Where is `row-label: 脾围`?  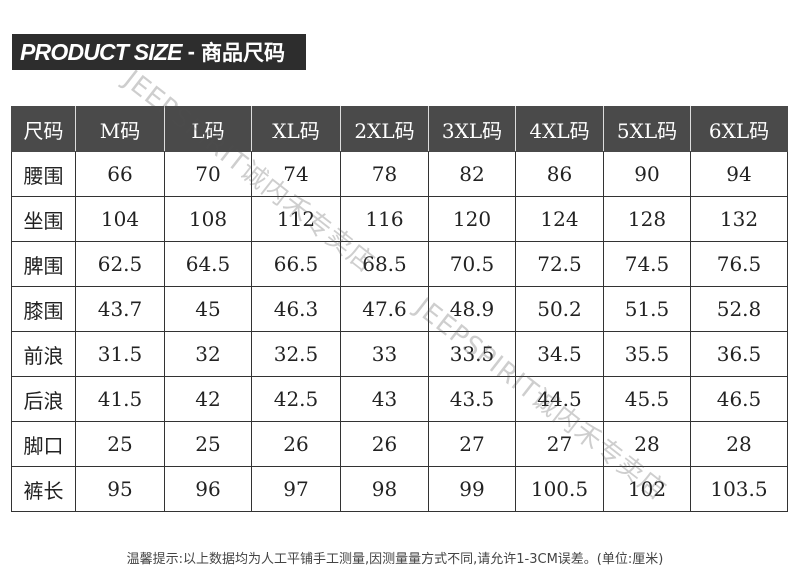
row-label: 脾围 is located at coordinates (43, 264).